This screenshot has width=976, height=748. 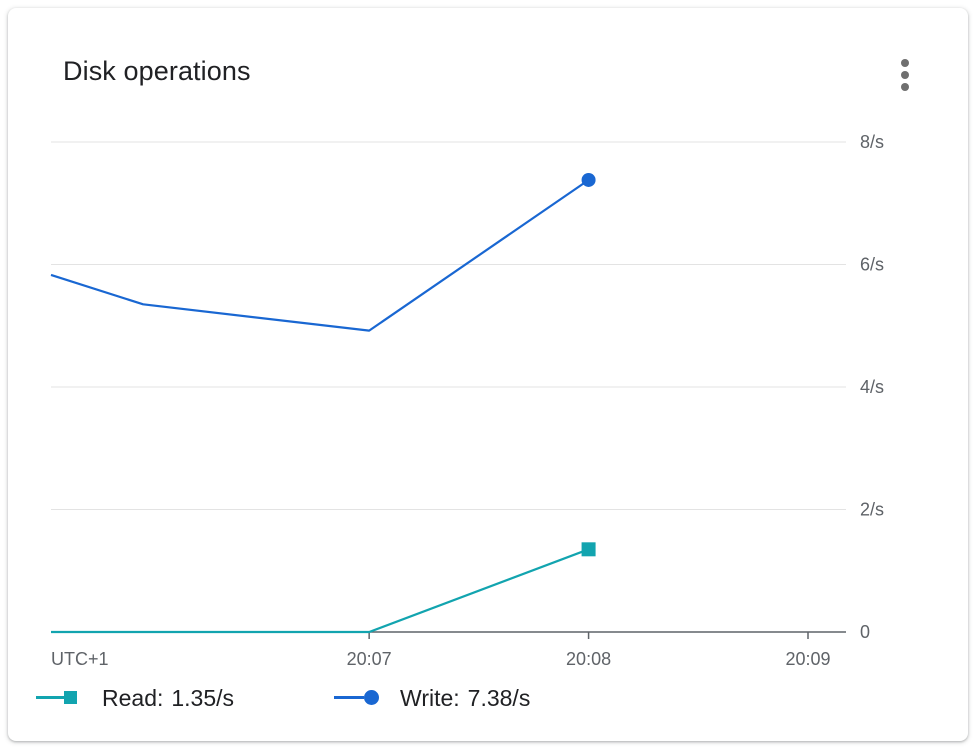 I want to click on write-legend-swatch, so click(x=359, y=698).